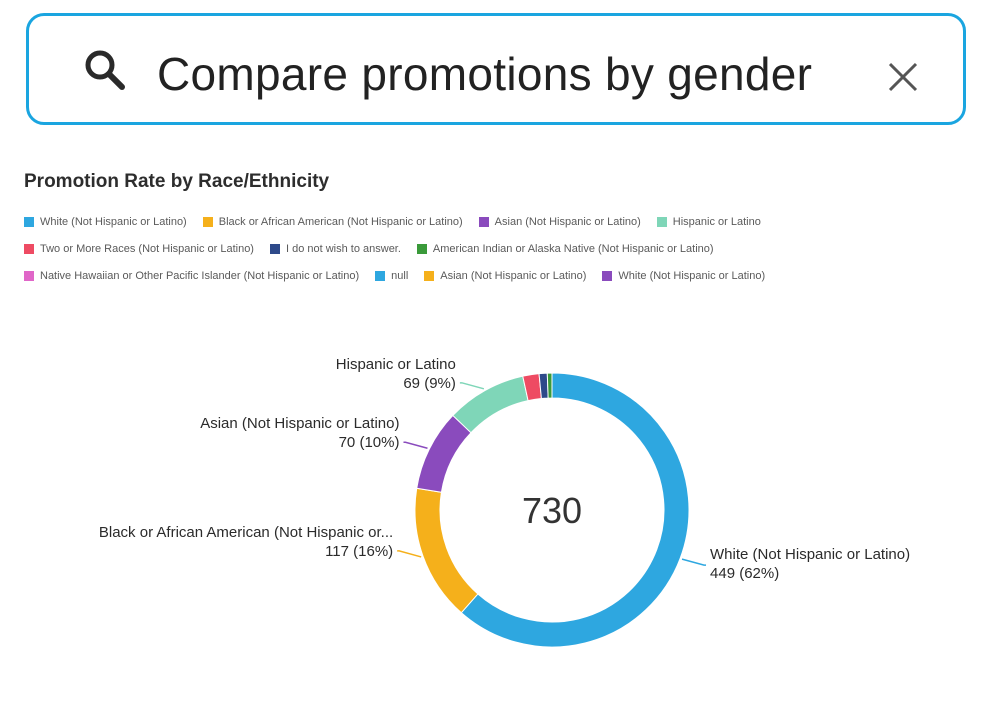 This screenshot has height=702, width=990. What do you see at coordinates (716, 221) in the screenshot?
I see `legend-label: Hispanic or Latino` at bounding box center [716, 221].